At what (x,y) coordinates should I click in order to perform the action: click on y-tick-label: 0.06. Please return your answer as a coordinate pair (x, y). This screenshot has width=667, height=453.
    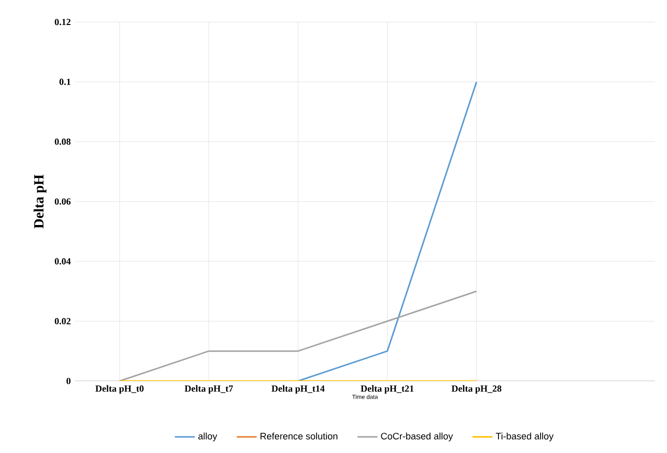
    Looking at the image, I should click on (62, 201).